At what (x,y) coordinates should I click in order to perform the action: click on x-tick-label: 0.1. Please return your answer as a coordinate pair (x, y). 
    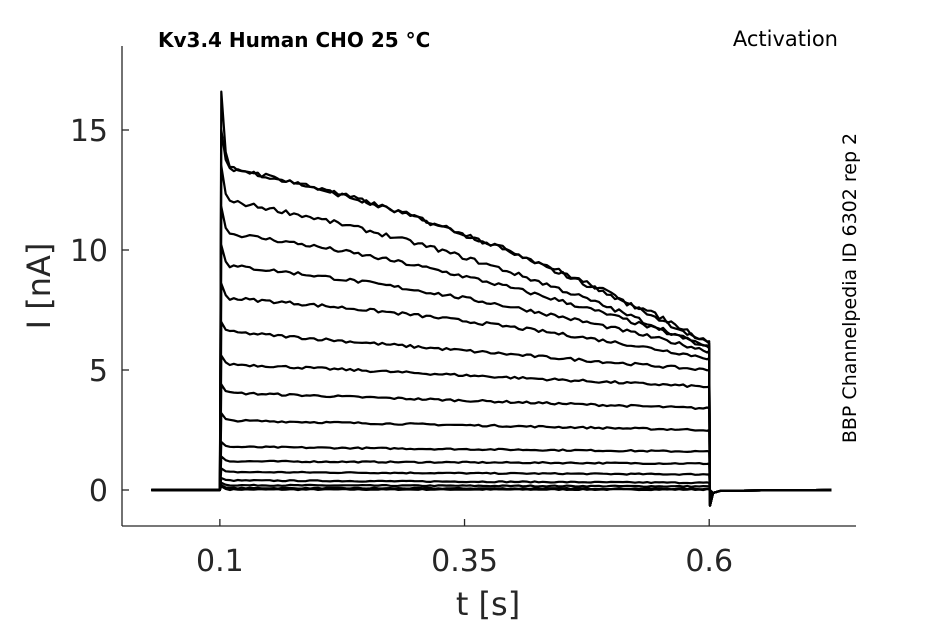
    Looking at the image, I should click on (220, 561).